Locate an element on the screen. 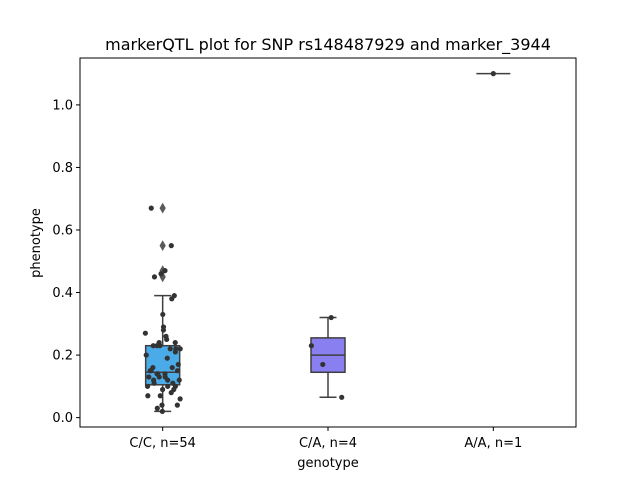 This screenshot has height=480, width=640. y-axis: 0.0 0.2 0.4 0.6 0.8 1.0 is located at coordinates (66, 262).